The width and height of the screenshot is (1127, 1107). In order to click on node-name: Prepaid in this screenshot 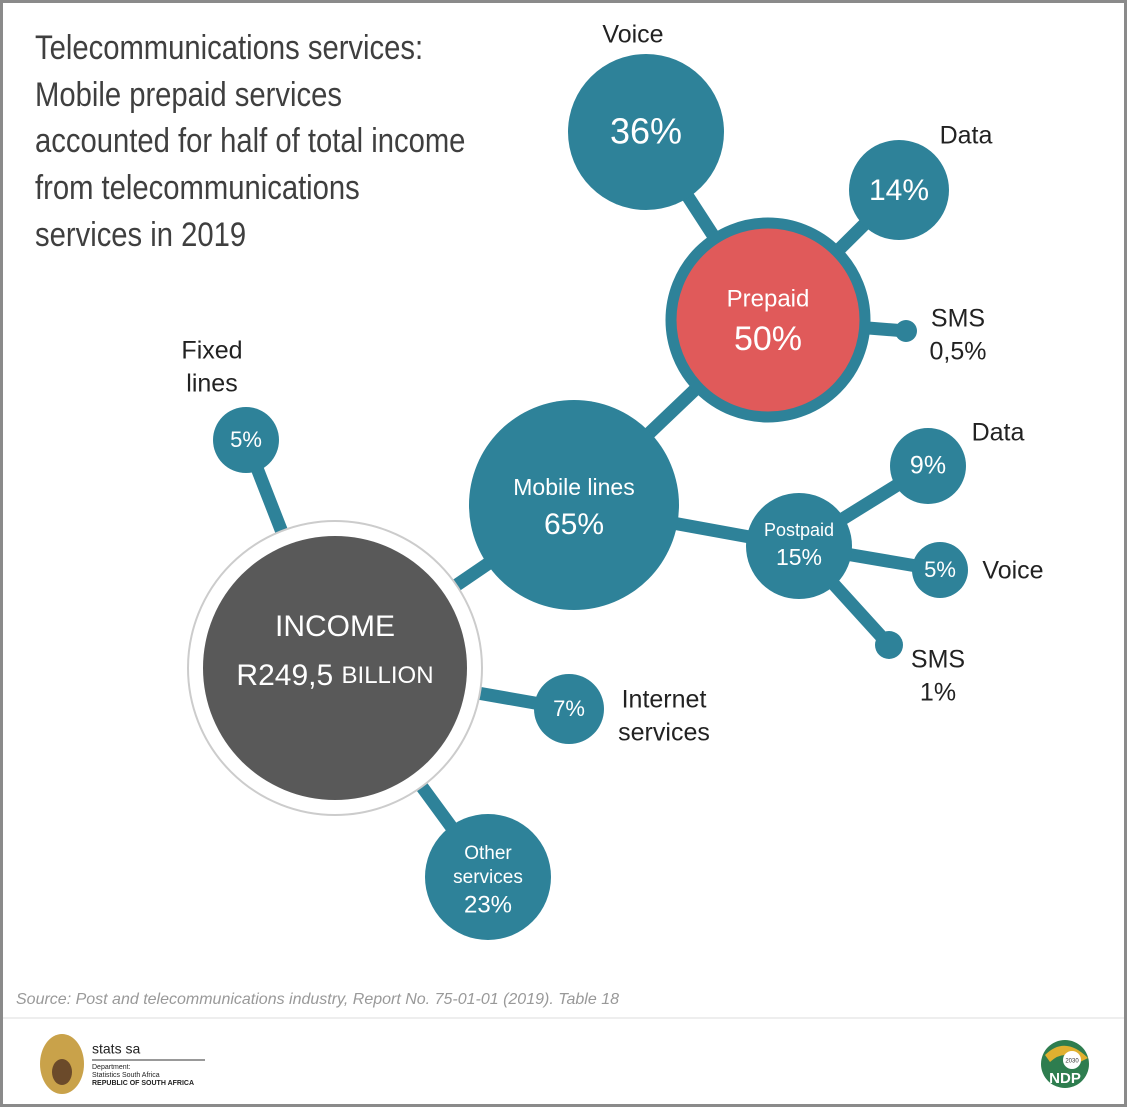, I will do `click(768, 298)`.